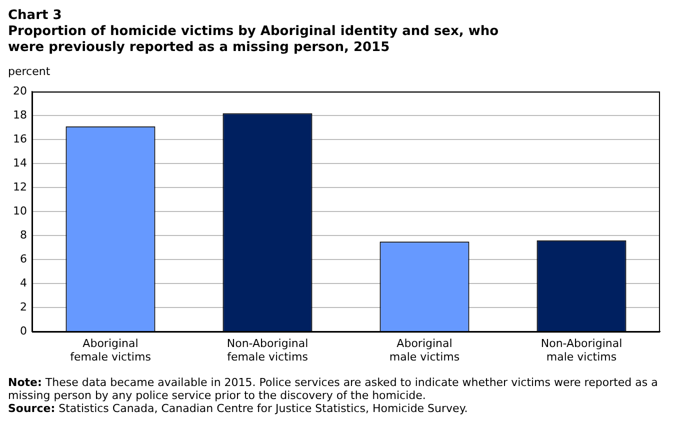 The width and height of the screenshot is (676, 430). Describe the element at coordinates (238, 408) in the screenshot. I see `source-note: Source: Statistics Canada, Canadian Centre for Justice Statistics, Homicide Survey.` at that location.